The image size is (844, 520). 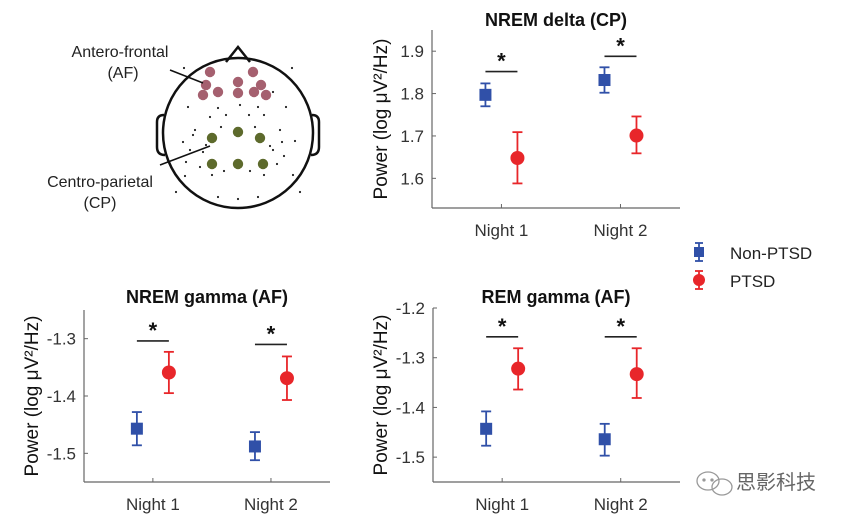 I want to click on electrode-small-dots, so click(x=238, y=133).